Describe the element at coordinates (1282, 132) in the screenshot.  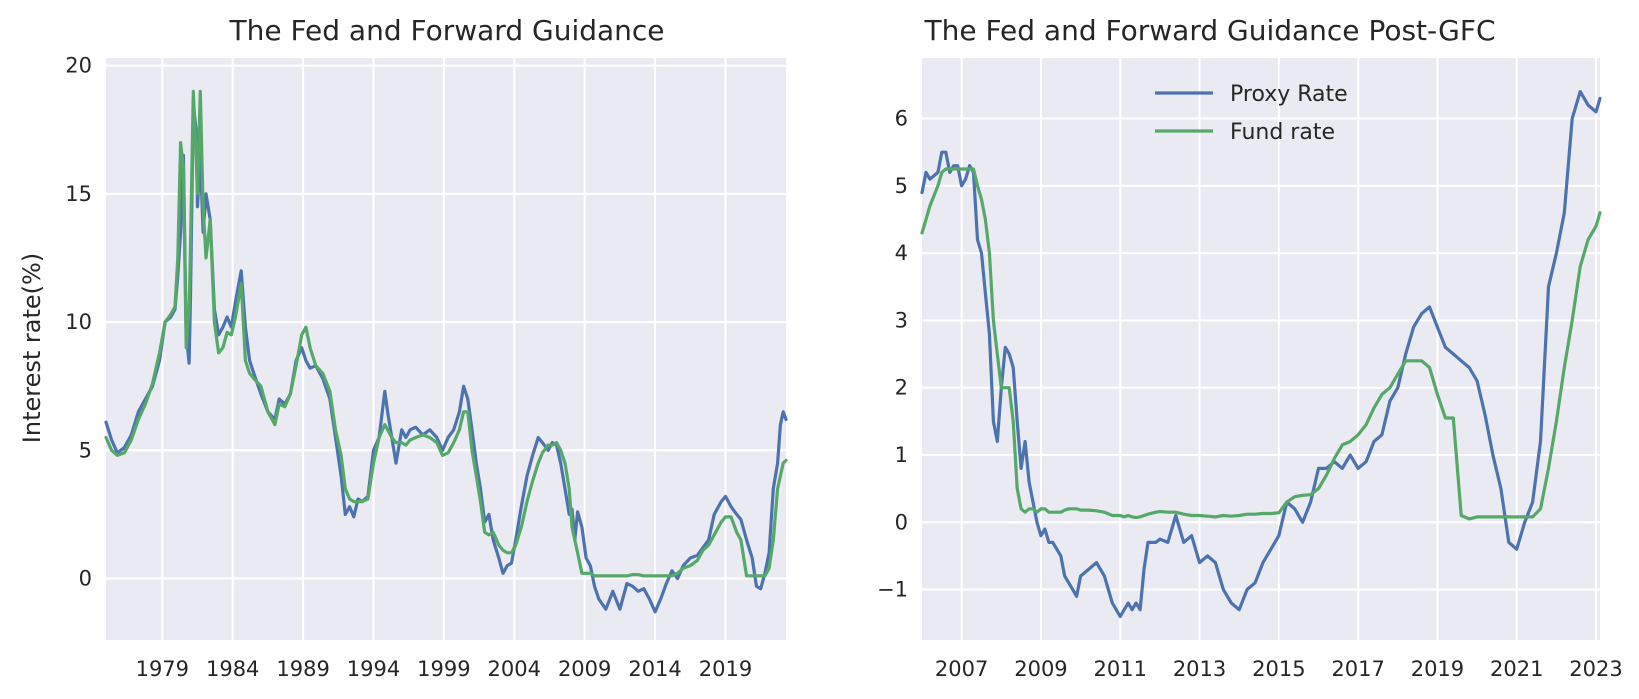
I see `legend-label-fund: Fund rate` at that location.